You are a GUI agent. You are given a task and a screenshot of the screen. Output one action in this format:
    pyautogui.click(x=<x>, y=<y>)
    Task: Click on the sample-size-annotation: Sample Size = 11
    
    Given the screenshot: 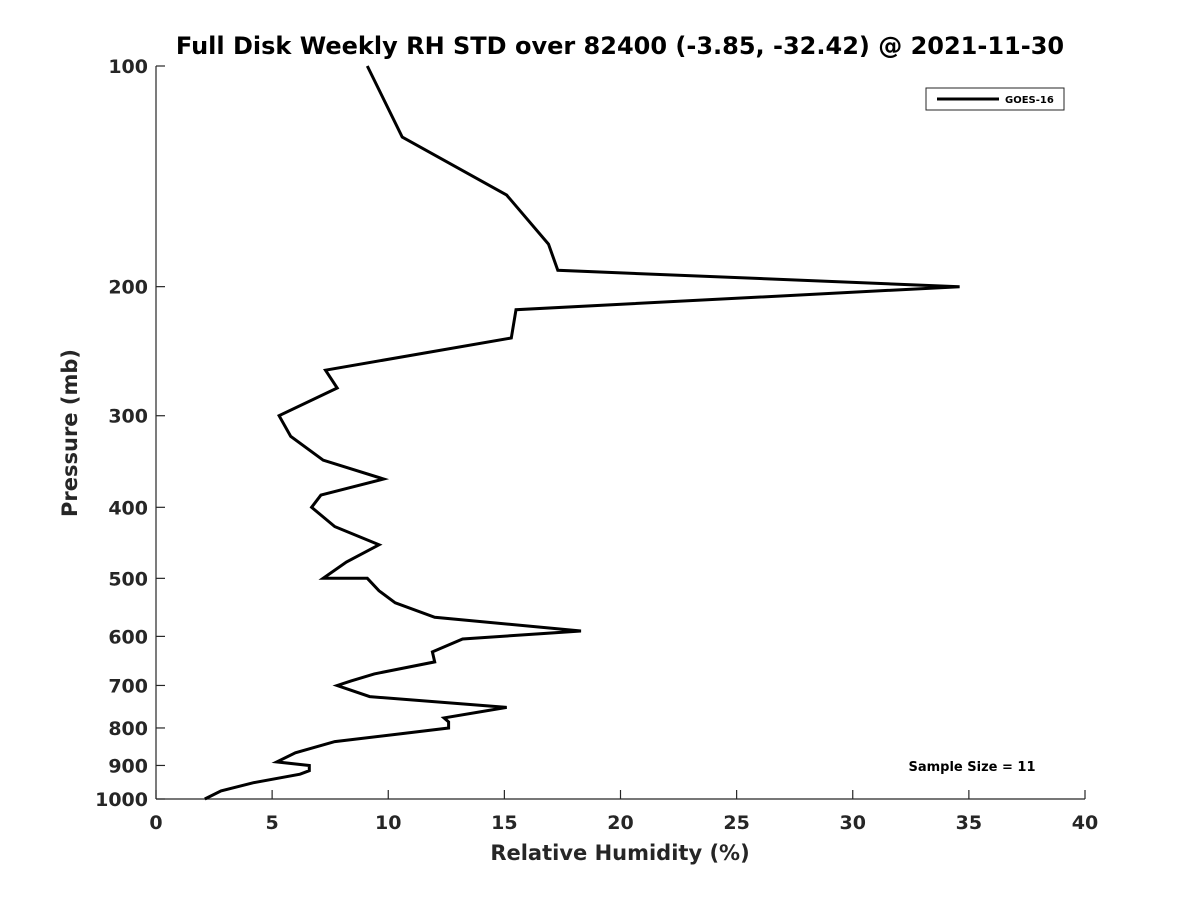 What is the action you would take?
    pyautogui.click(x=971, y=767)
    